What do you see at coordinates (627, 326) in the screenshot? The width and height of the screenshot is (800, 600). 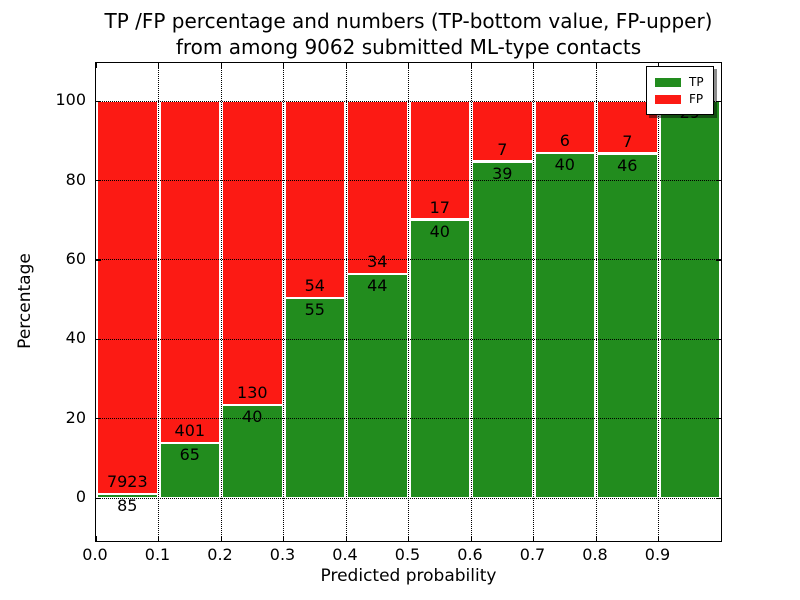 I see `bar-tp-0.8` at bounding box center [627, 326].